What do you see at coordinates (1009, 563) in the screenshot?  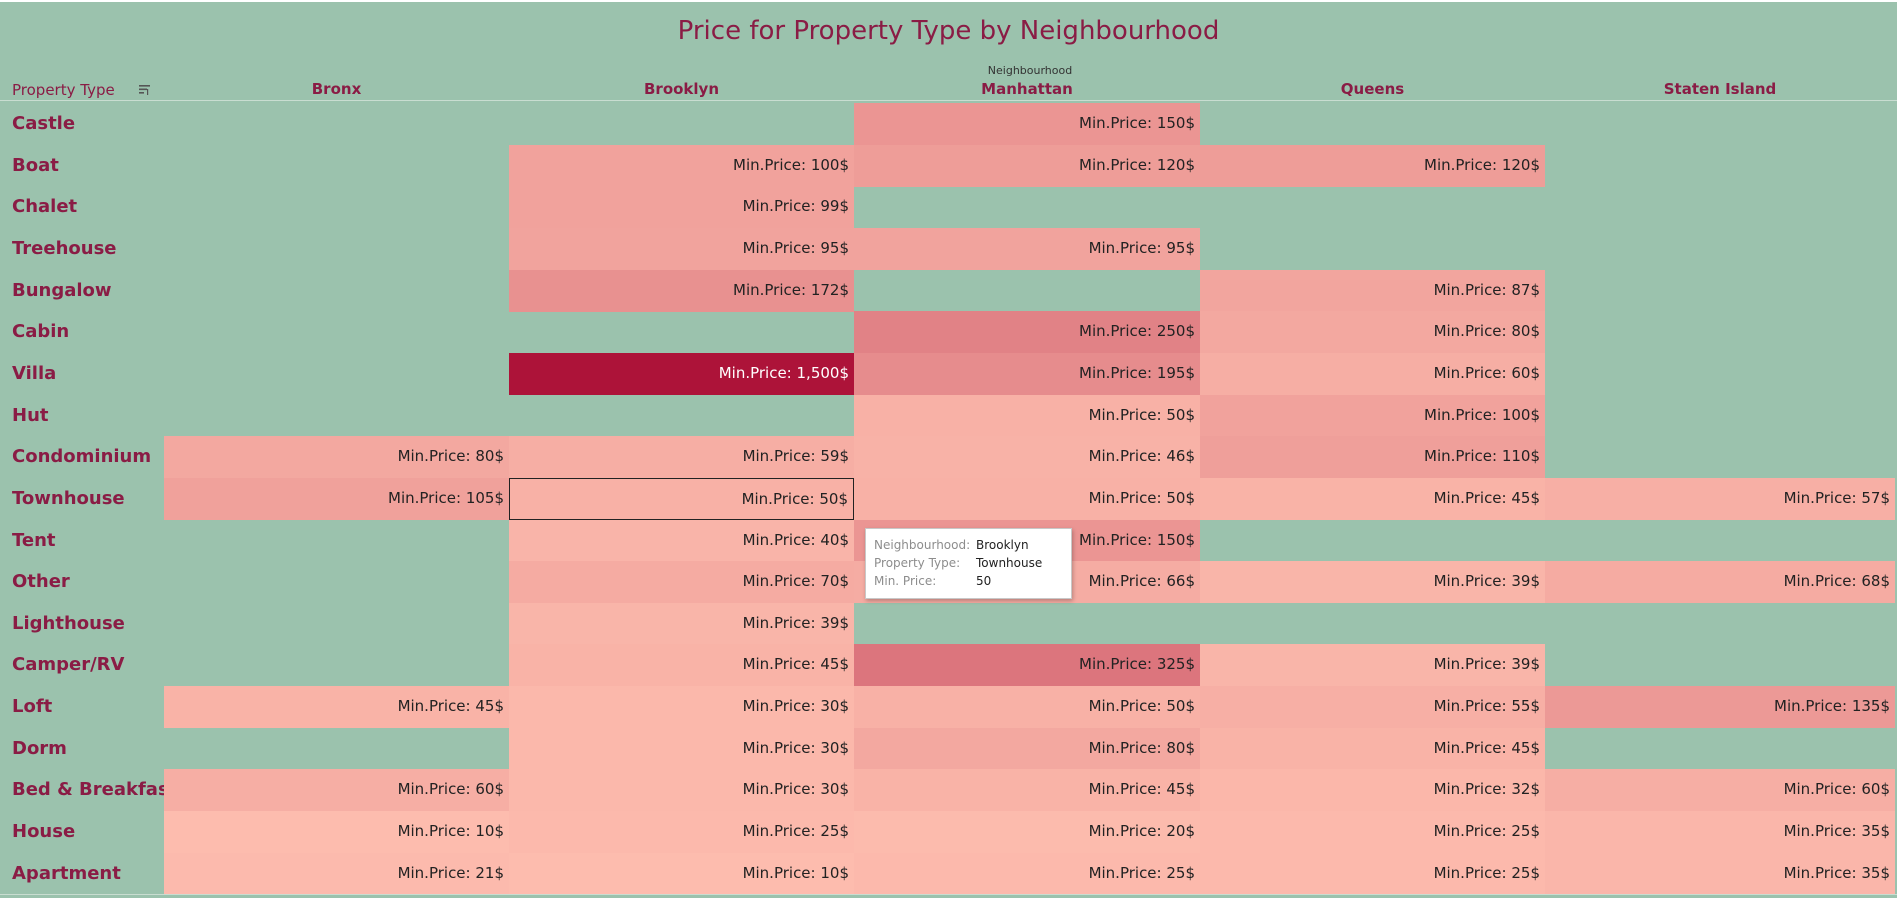 I see `tooltip-property-type-value: Townhouse` at bounding box center [1009, 563].